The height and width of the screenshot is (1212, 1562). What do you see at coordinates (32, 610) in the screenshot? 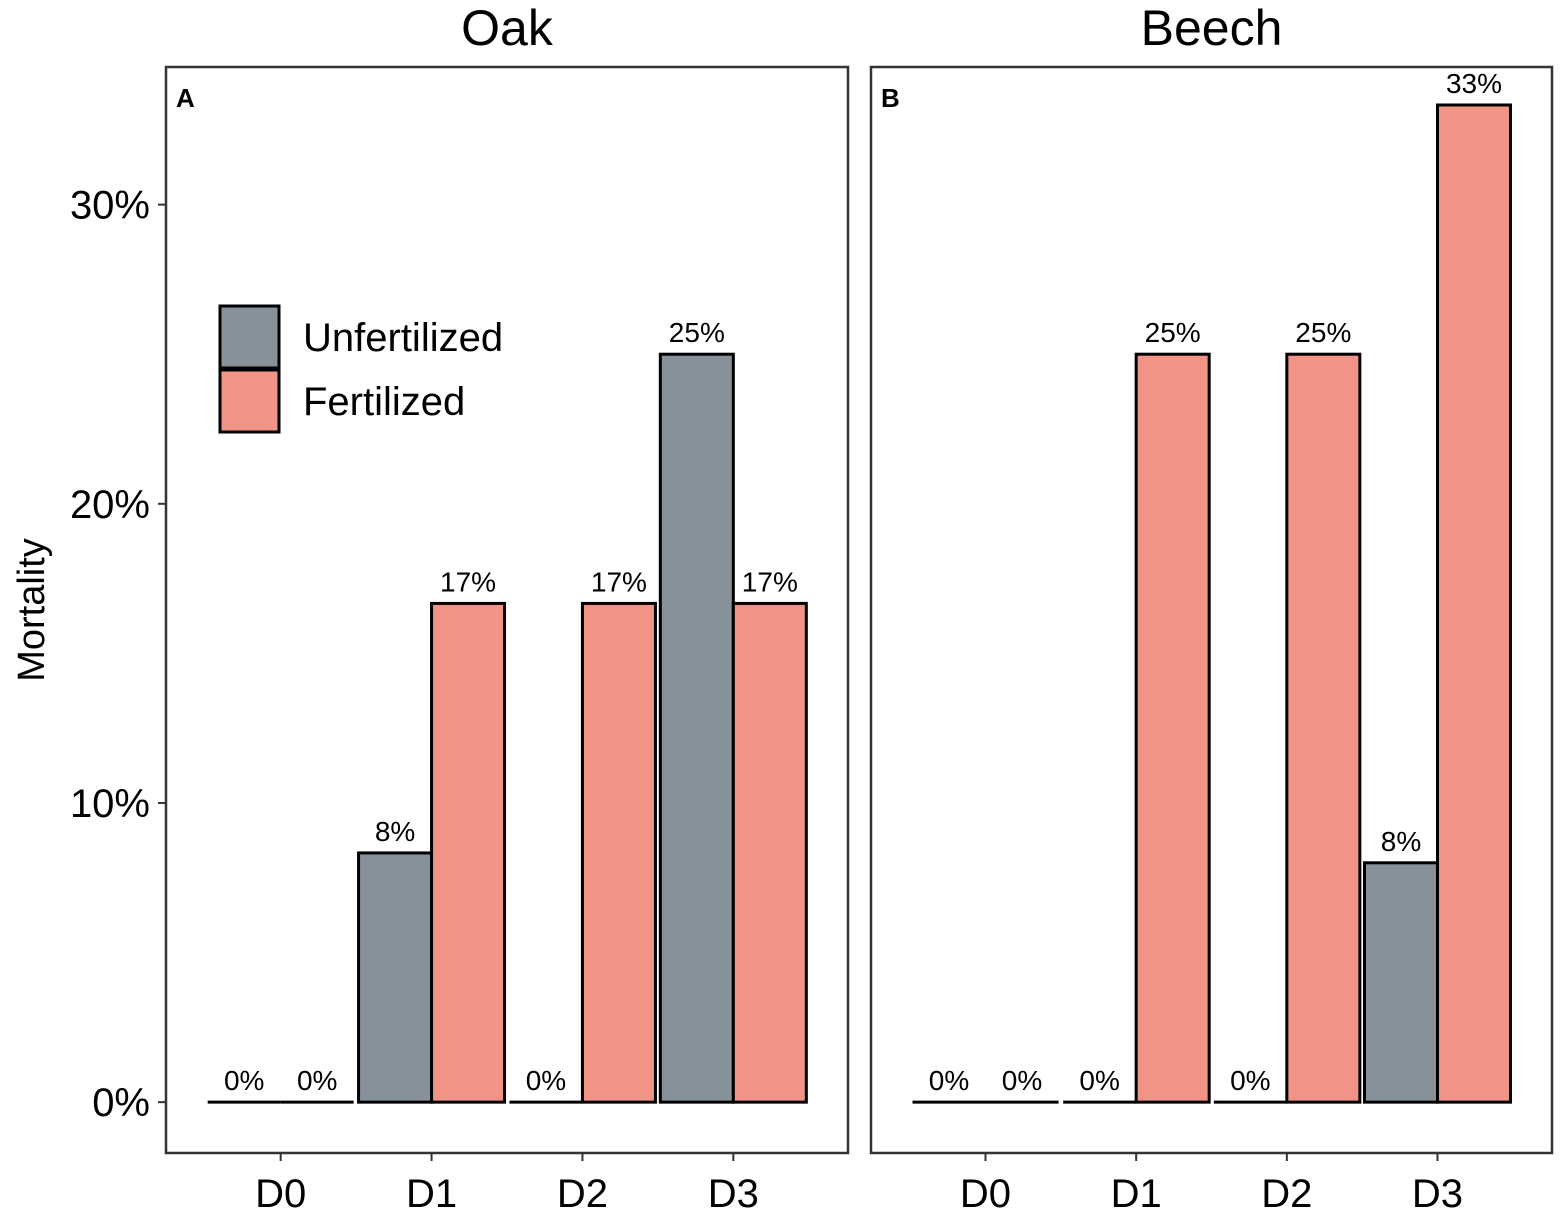
I see `y-axis-title: Mortality` at bounding box center [32, 610].